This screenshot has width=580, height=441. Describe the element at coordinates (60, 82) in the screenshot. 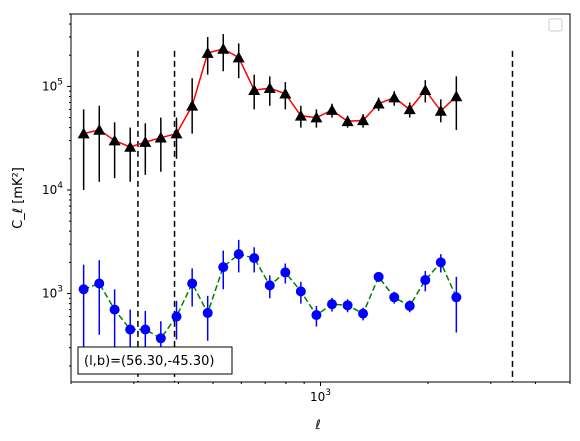

I see `tick-exponent: 5` at that location.